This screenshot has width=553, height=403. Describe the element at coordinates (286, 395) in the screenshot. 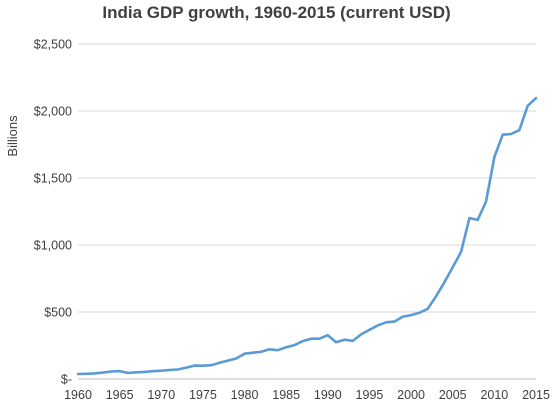

I see `x-tick-label: 1985` at that location.